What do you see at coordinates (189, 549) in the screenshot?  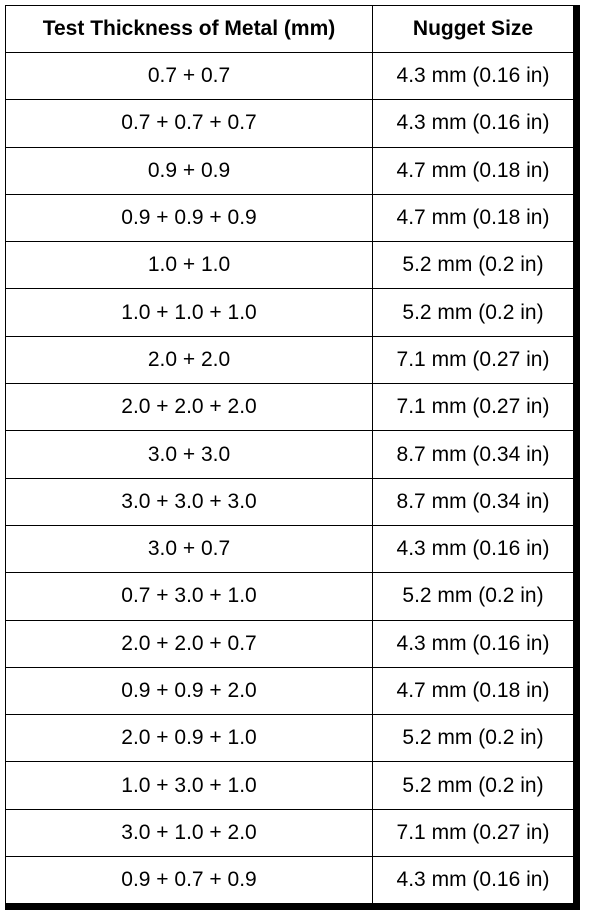 I see `table-cell: 3.0 + 0.7` at bounding box center [189, 549].